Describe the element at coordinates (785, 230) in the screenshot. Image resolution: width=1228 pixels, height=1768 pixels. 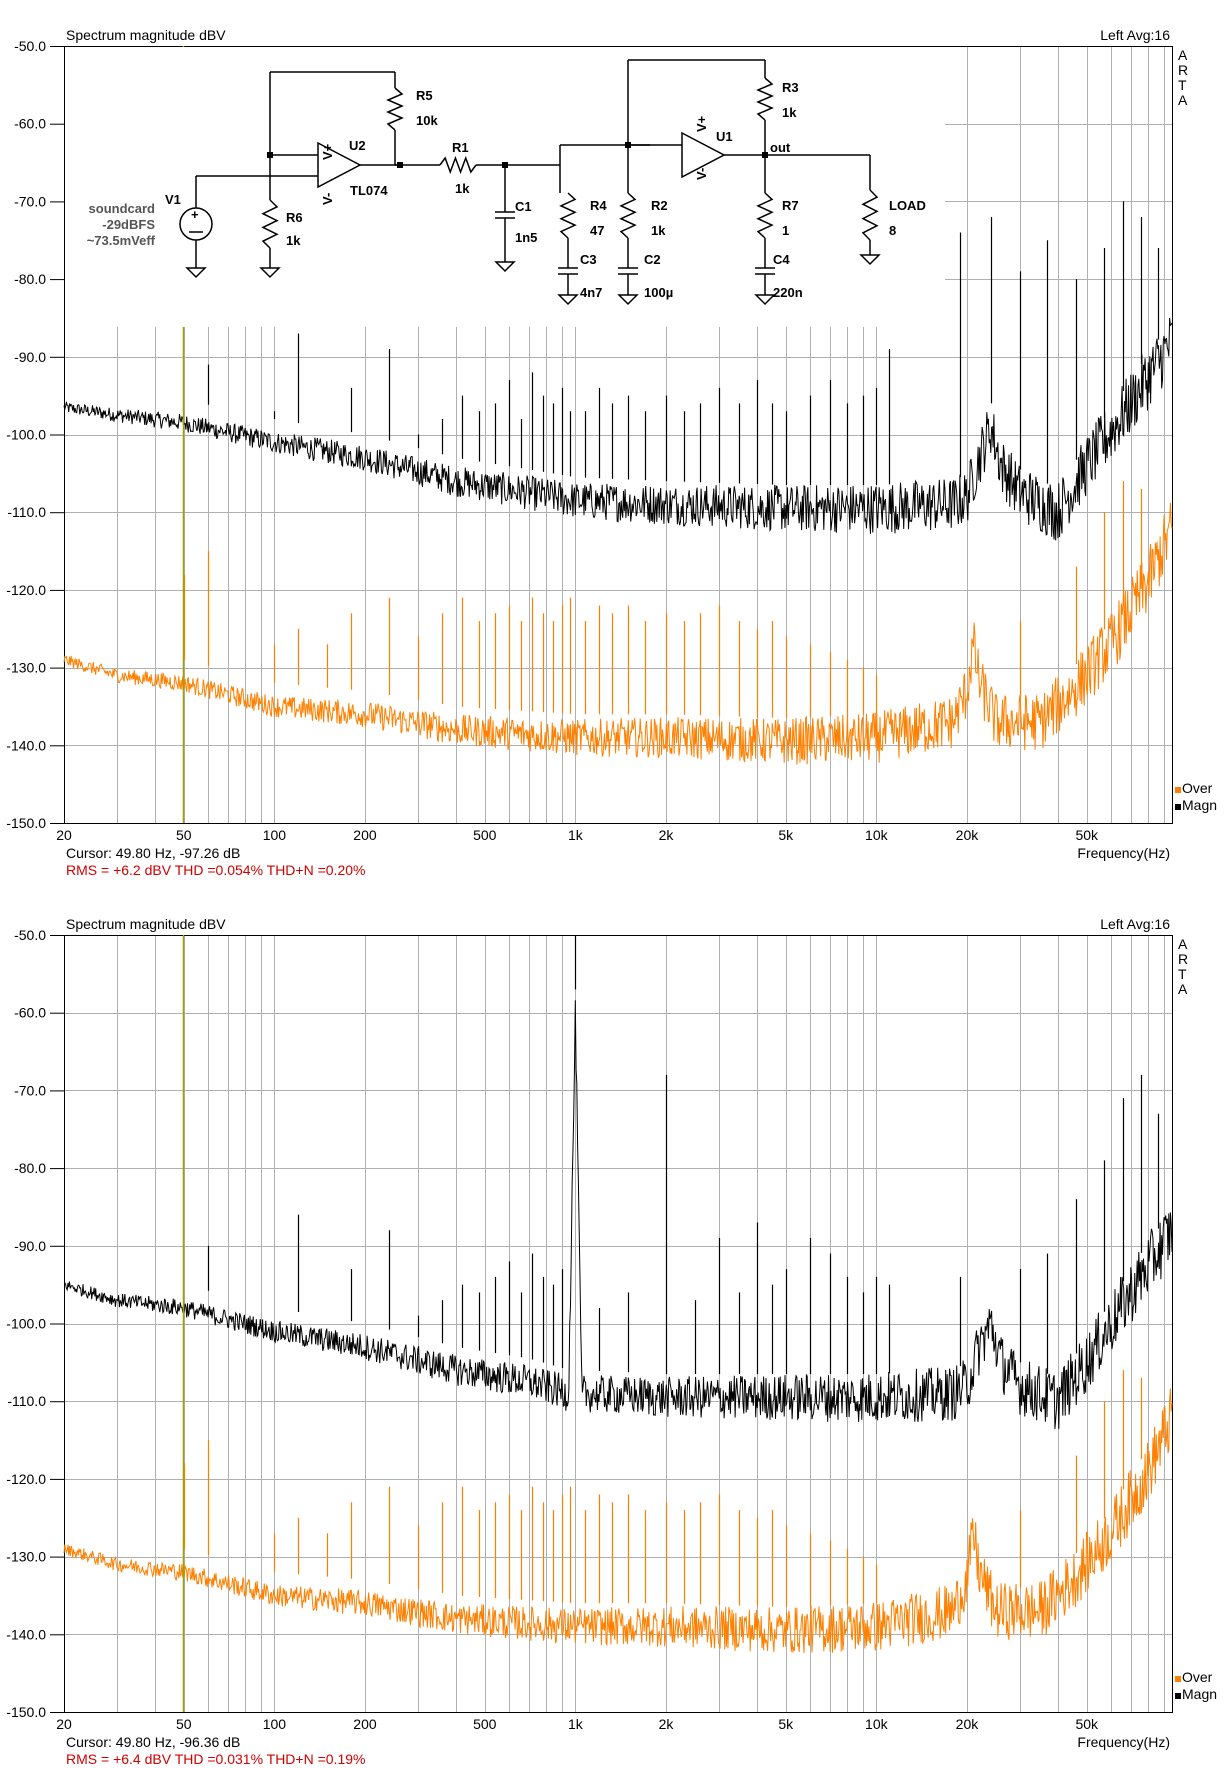
I see `schematic-label: 1` at that location.